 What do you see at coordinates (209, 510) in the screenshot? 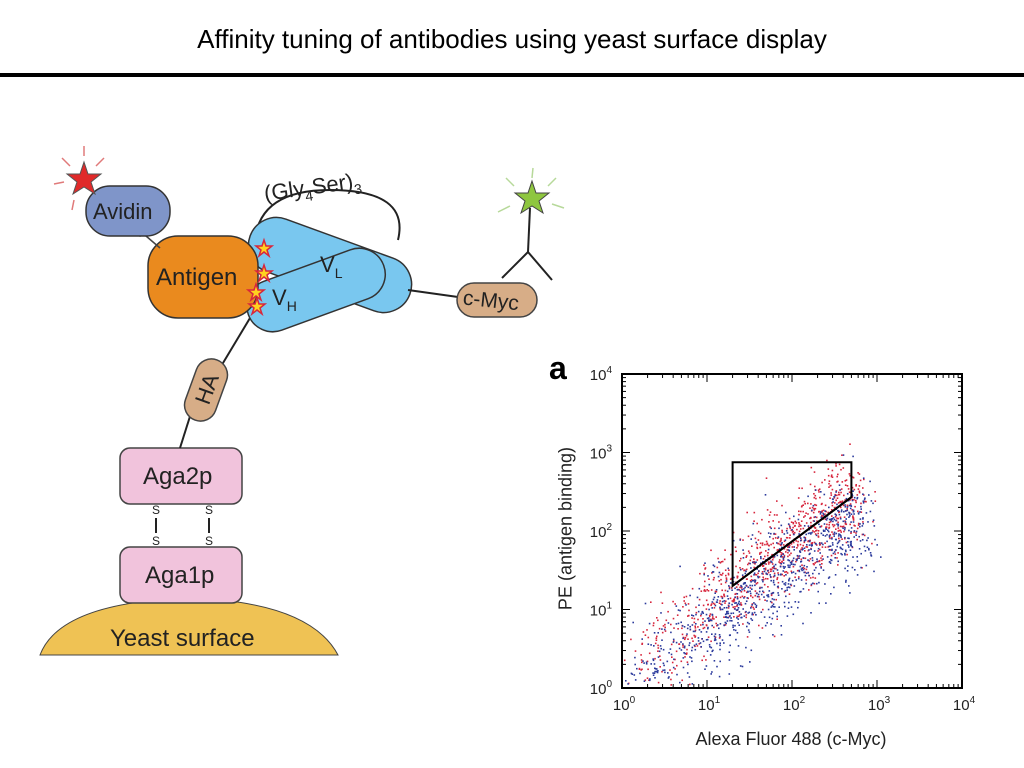
I see `disulfide-s: S` at bounding box center [209, 510].